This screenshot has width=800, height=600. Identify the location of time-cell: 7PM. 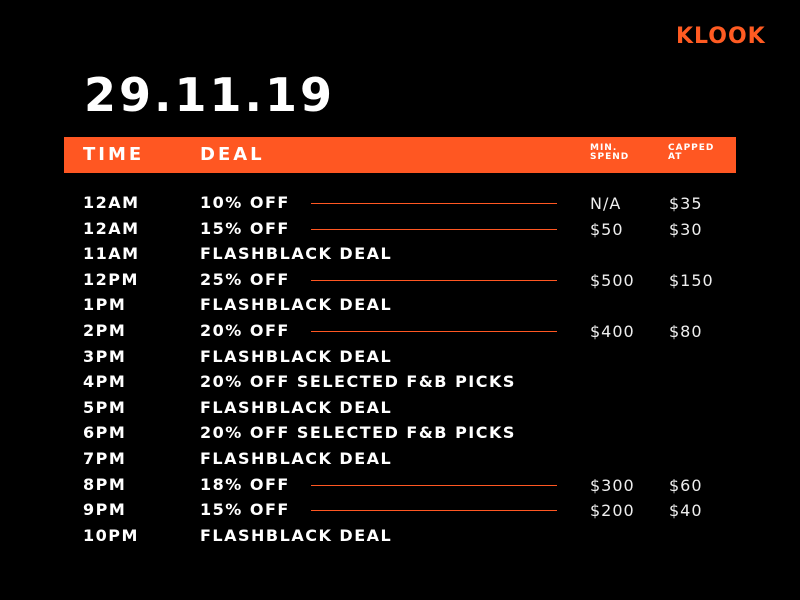
(105, 458).